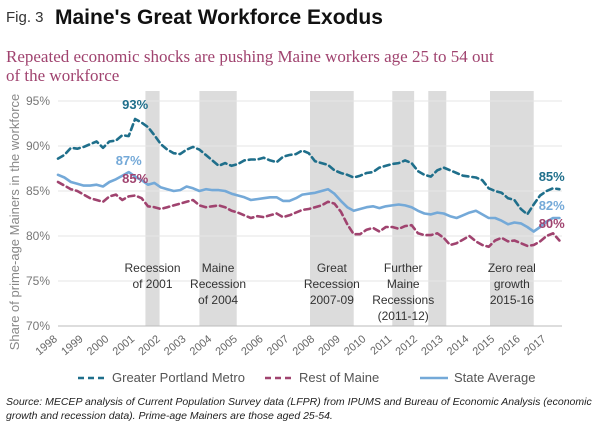  What do you see at coordinates (38, 326) in the screenshot?
I see `y-tick-label: 70%` at bounding box center [38, 326].